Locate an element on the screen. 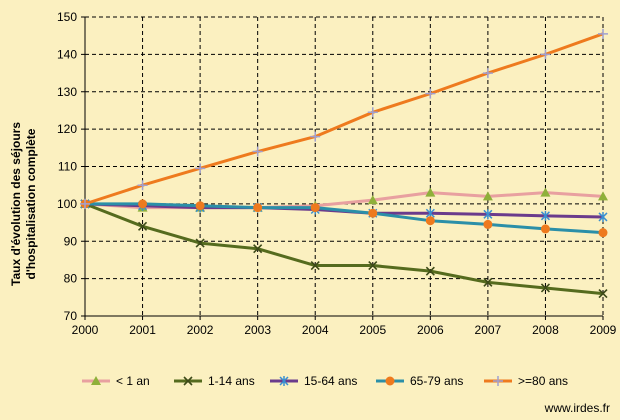 This screenshot has height=420, width=620. legend-item-3: 65-79 ans is located at coordinates (419, 381).